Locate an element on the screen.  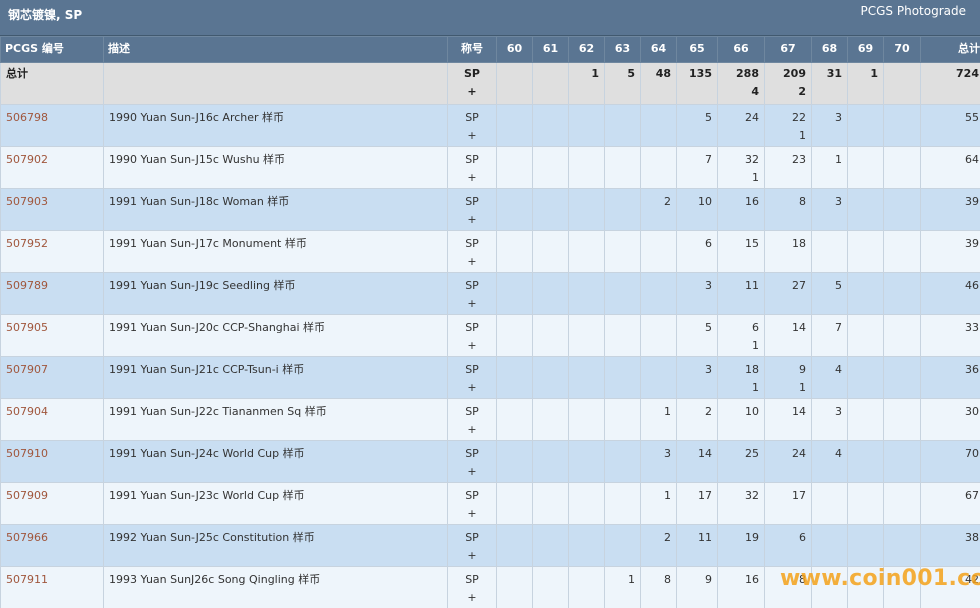
description-cell: 1991 Yuan Sun-J23c World Cup 样币 is located at coordinates (275, 503).